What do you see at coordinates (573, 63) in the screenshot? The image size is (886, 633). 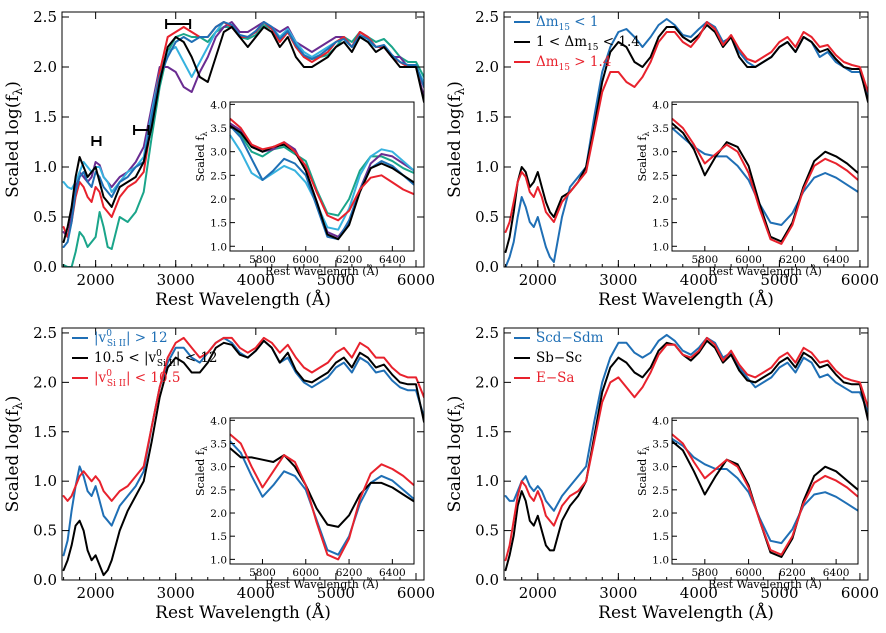 I see `legend-entry: Δm15 > 1.4` at bounding box center [573, 63].